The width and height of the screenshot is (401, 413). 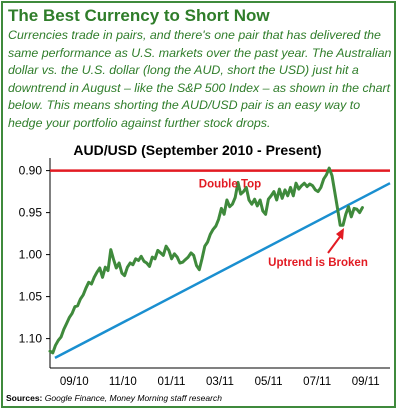 What do you see at coordinates (31, 297) in the screenshot?
I see `y-tick-label: 1.05` at bounding box center [31, 297].